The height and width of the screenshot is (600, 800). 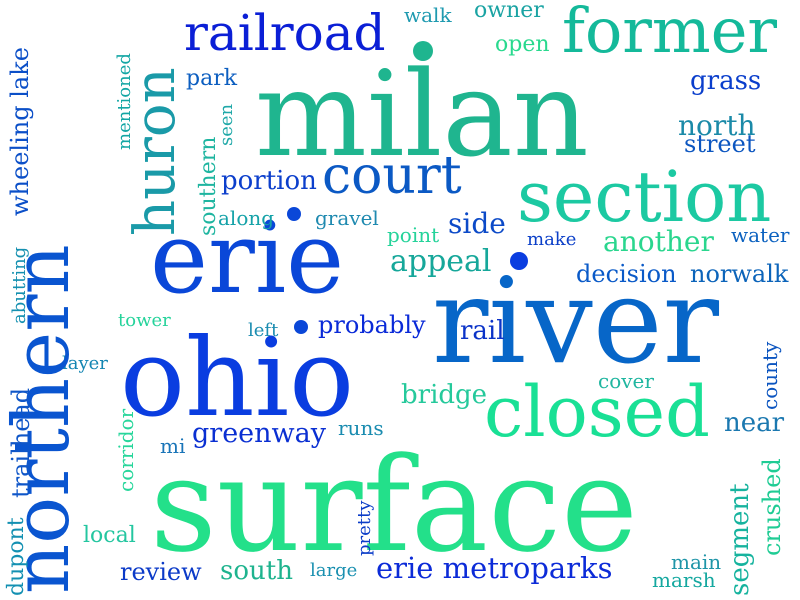 What do you see at coordinates (576, 321) in the screenshot?
I see `word-river: river` at bounding box center [576, 321].